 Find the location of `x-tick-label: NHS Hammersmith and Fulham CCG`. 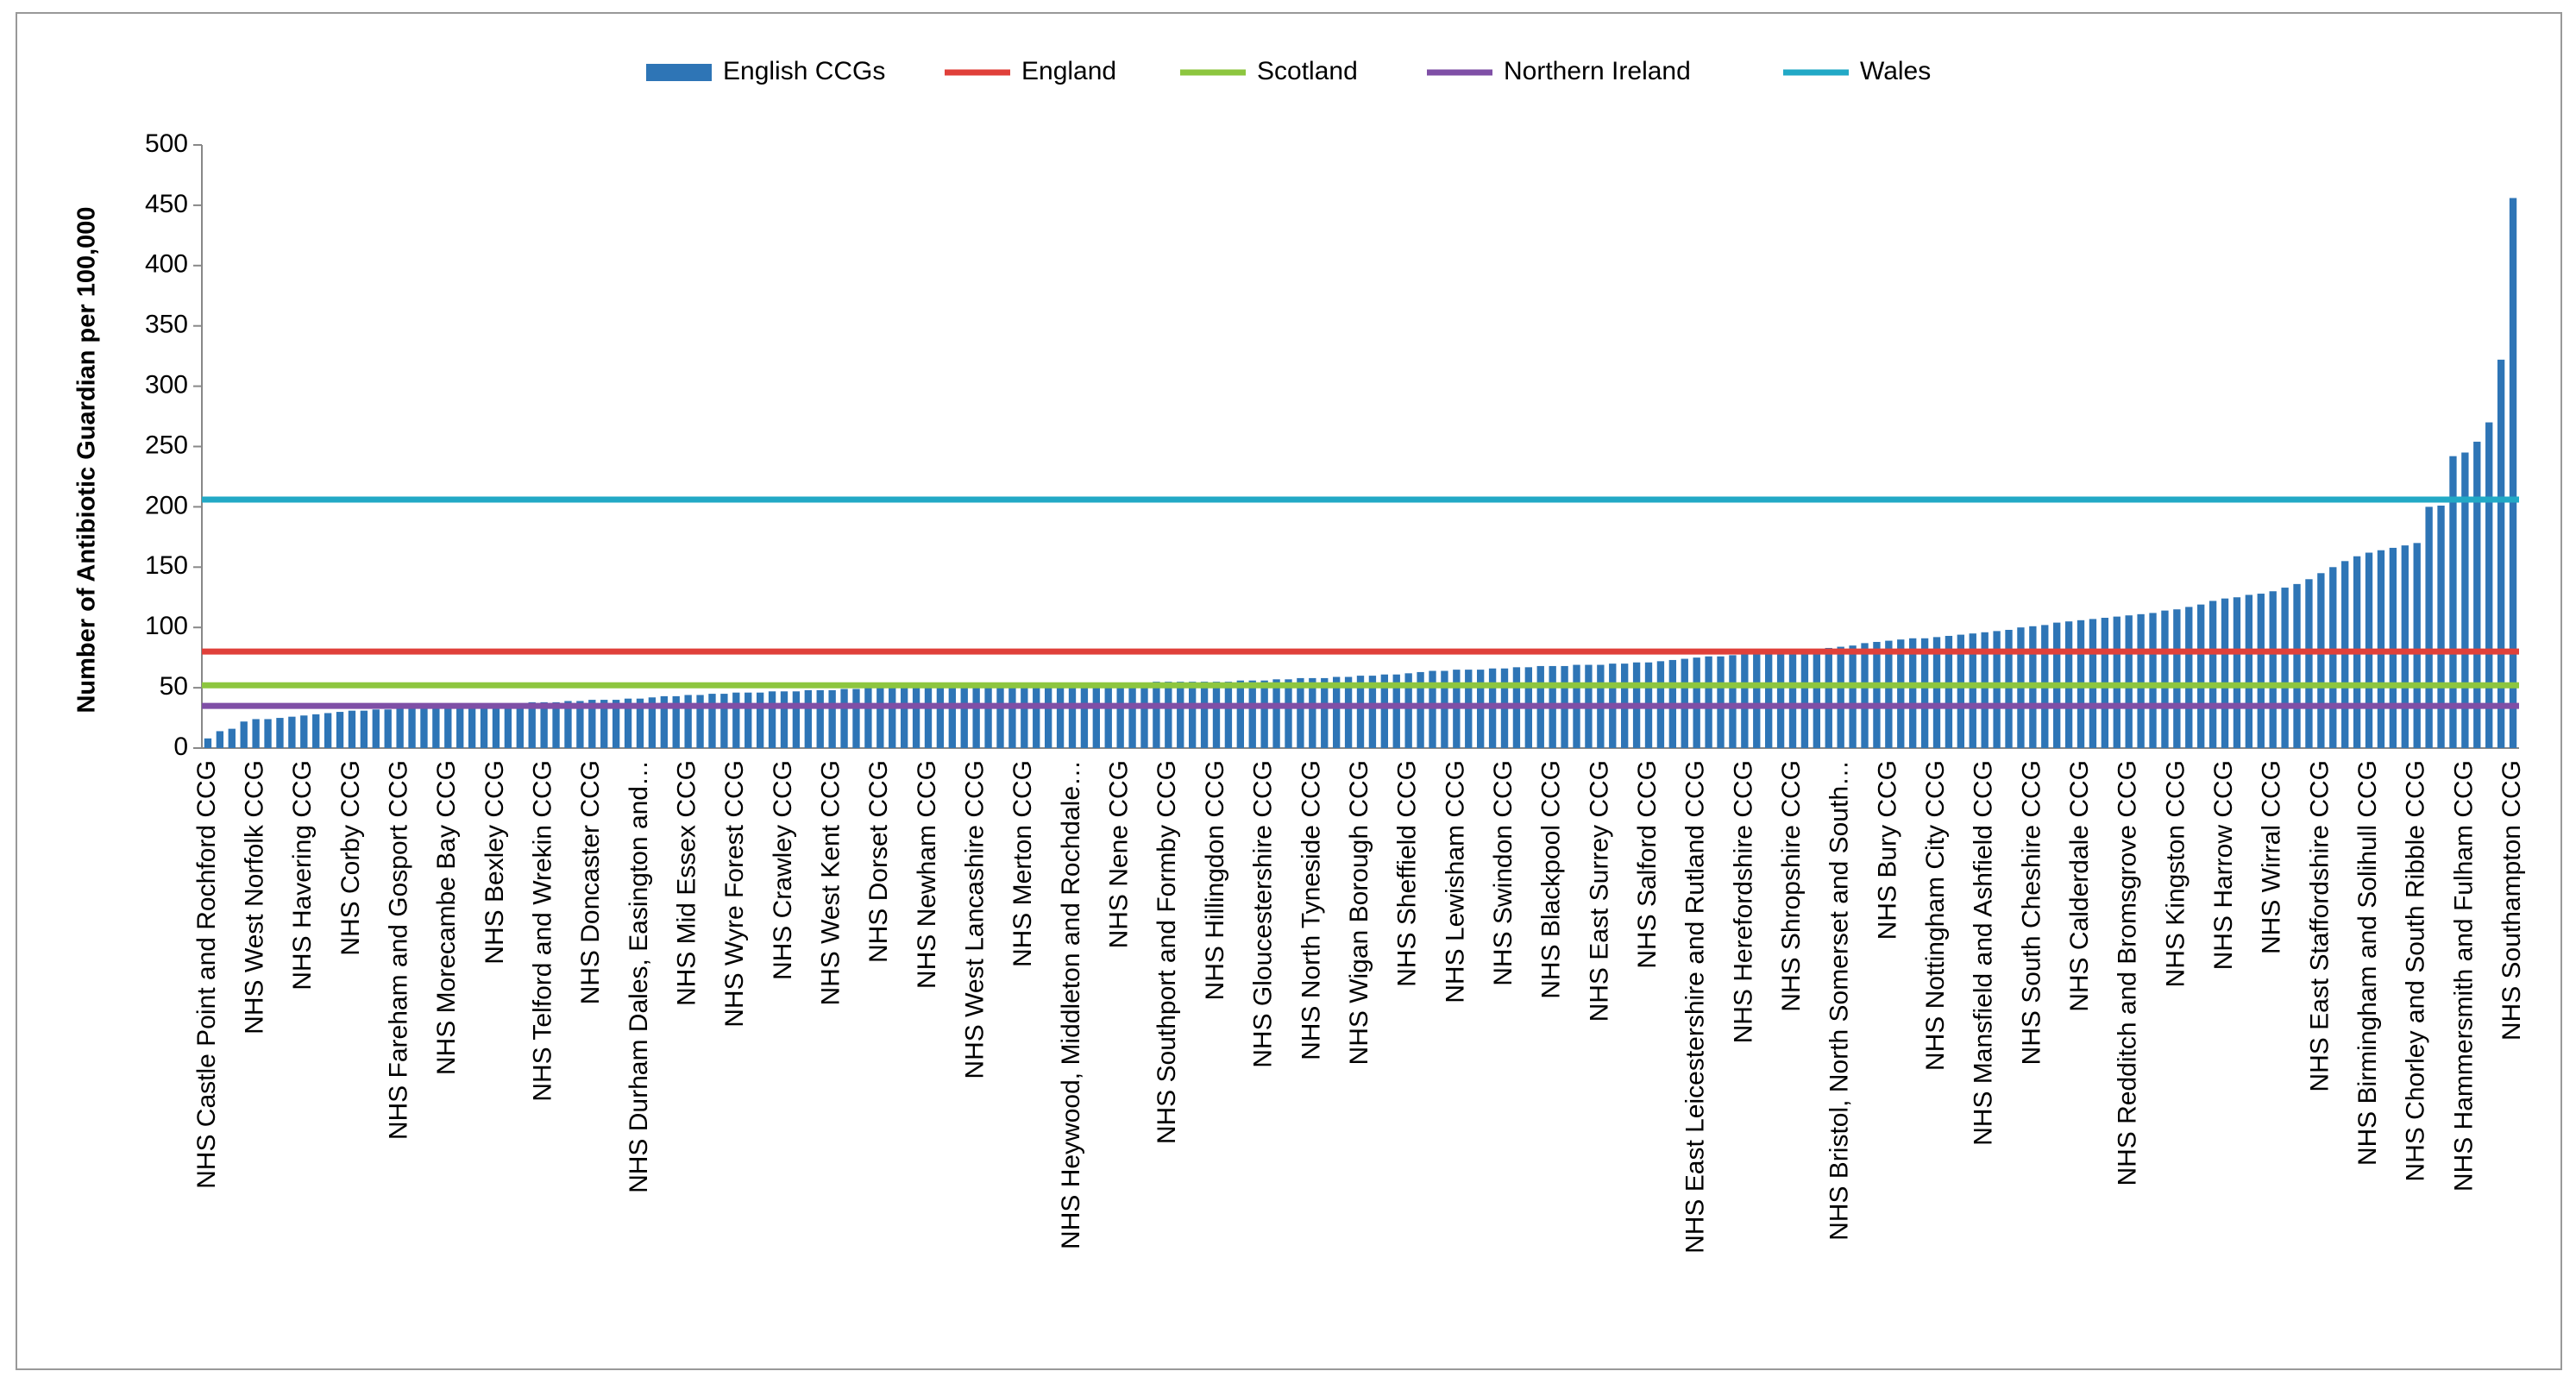

x-tick-label: NHS Hammersmith and Fulham CCG is located at coordinates (2463, 976).